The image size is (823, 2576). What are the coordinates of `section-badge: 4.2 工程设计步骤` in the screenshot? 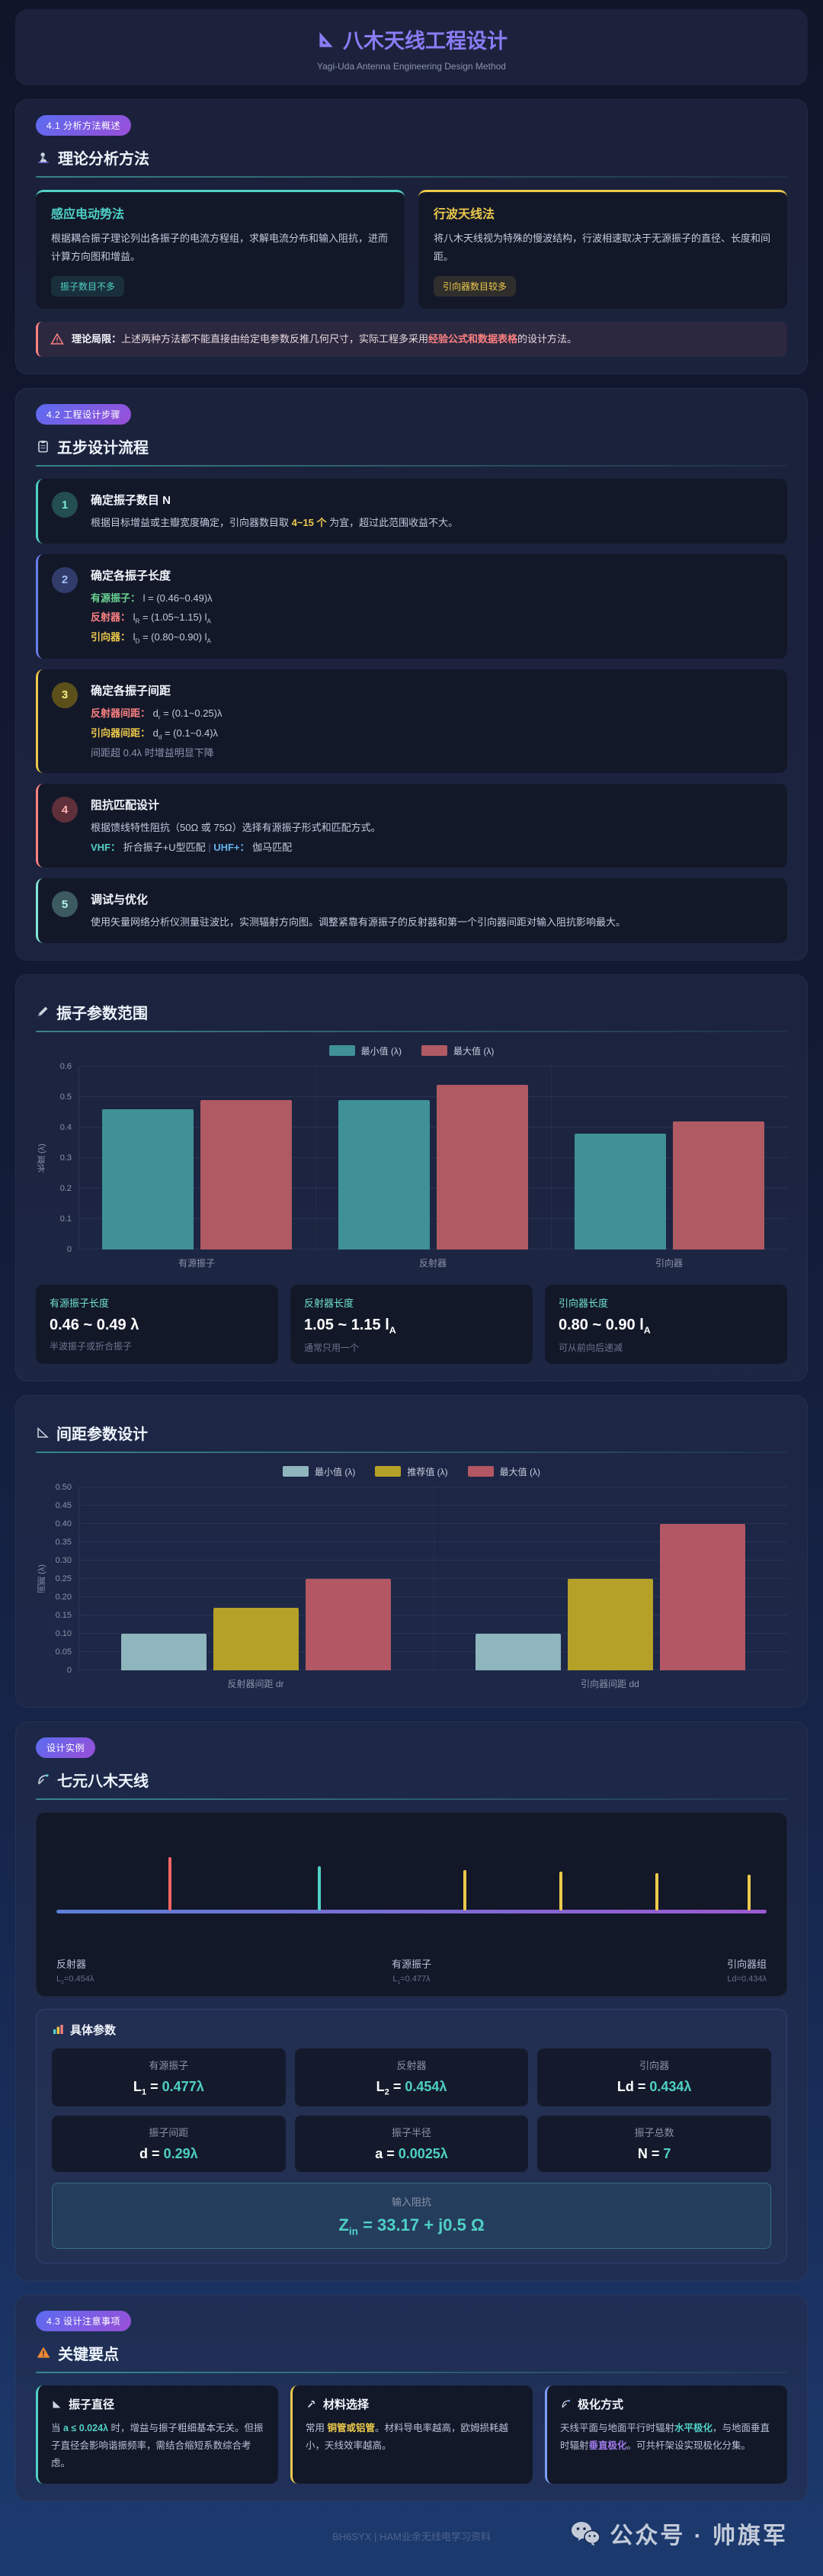 It's located at (84, 415).